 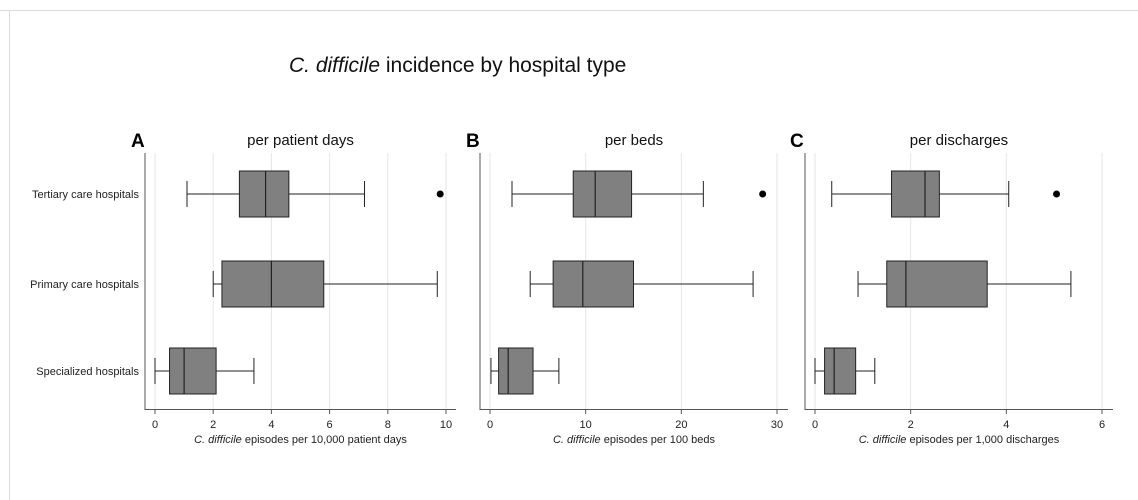 I want to click on chart-title: C. difficile incidence by hospital type, so click(x=457, y=65).